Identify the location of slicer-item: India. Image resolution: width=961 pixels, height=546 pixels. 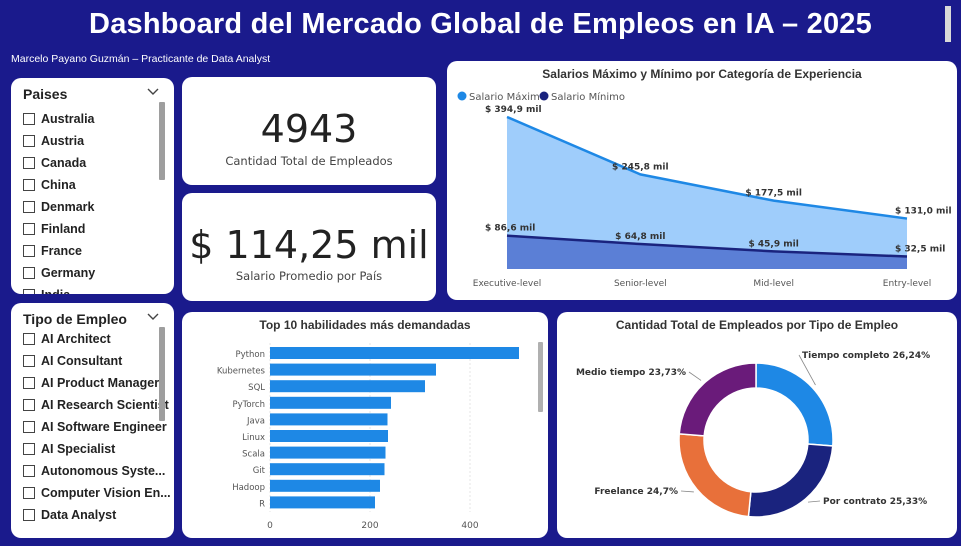
(59, 289).